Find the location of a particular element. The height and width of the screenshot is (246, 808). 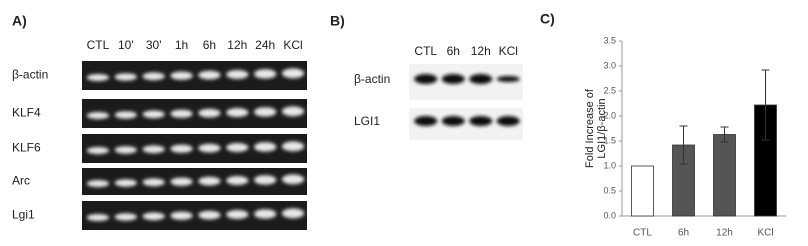

x-tick-label: 6h is located at coordinates (683, 233).